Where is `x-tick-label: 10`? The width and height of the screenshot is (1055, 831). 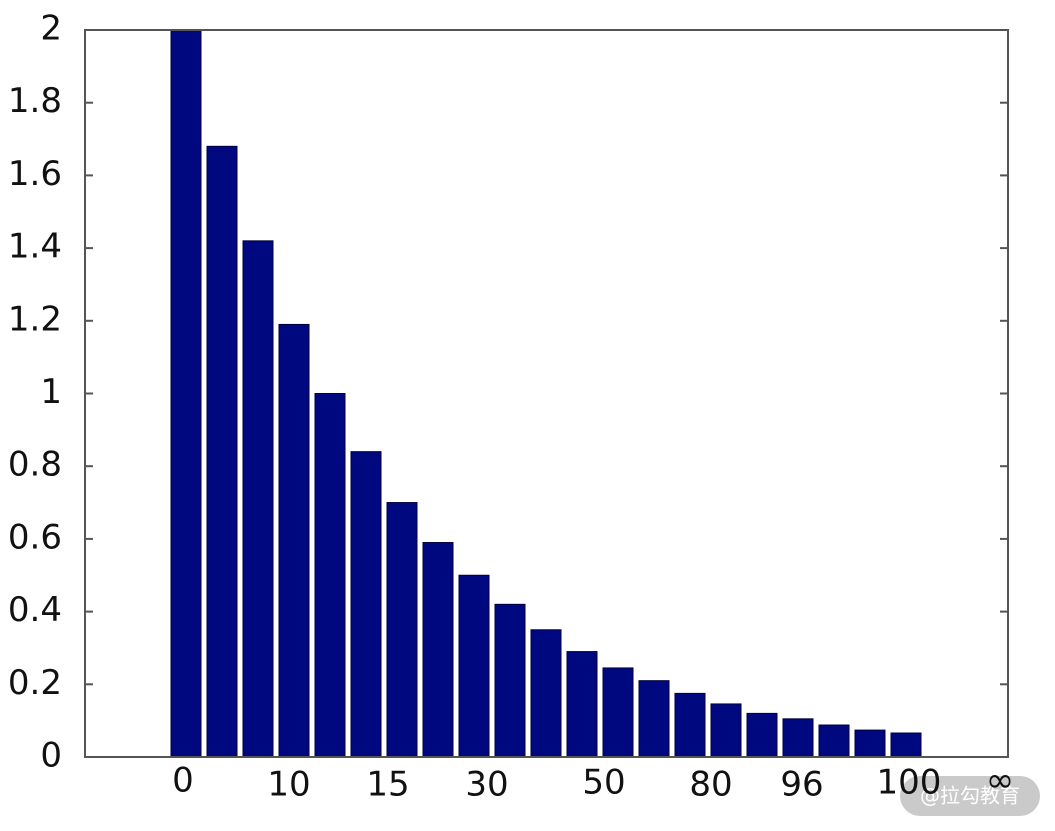
x-tick-label: 10 is located at coordinates (288, 785).